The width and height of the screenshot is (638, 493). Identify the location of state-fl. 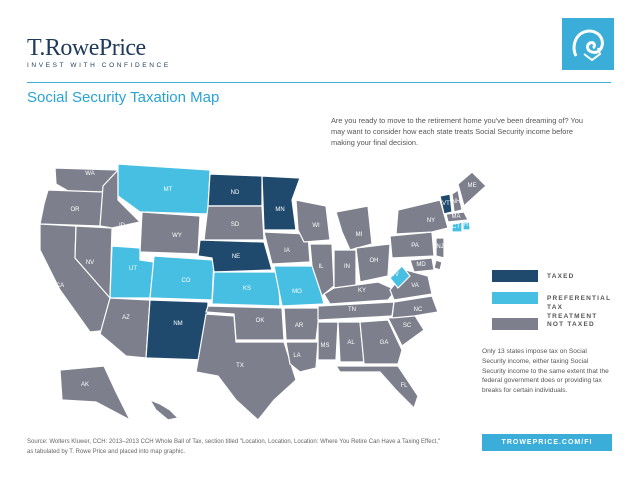
(376, 387).